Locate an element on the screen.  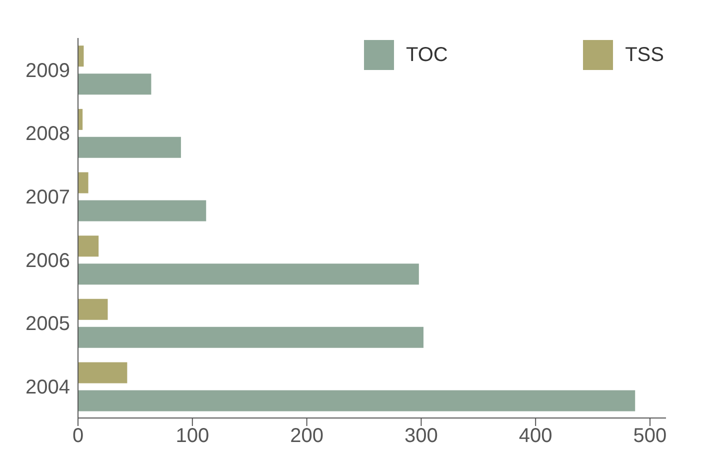
y-tick-label: 2008 is located at coordinates (48, 134).